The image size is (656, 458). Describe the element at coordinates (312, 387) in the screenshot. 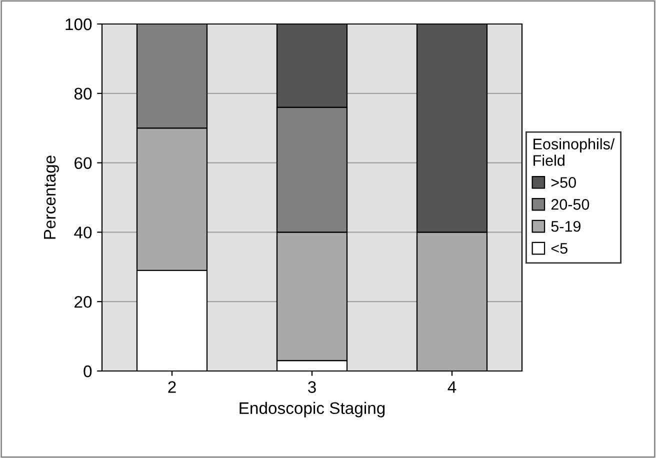

I see `x-tick-label: 3` at that location.